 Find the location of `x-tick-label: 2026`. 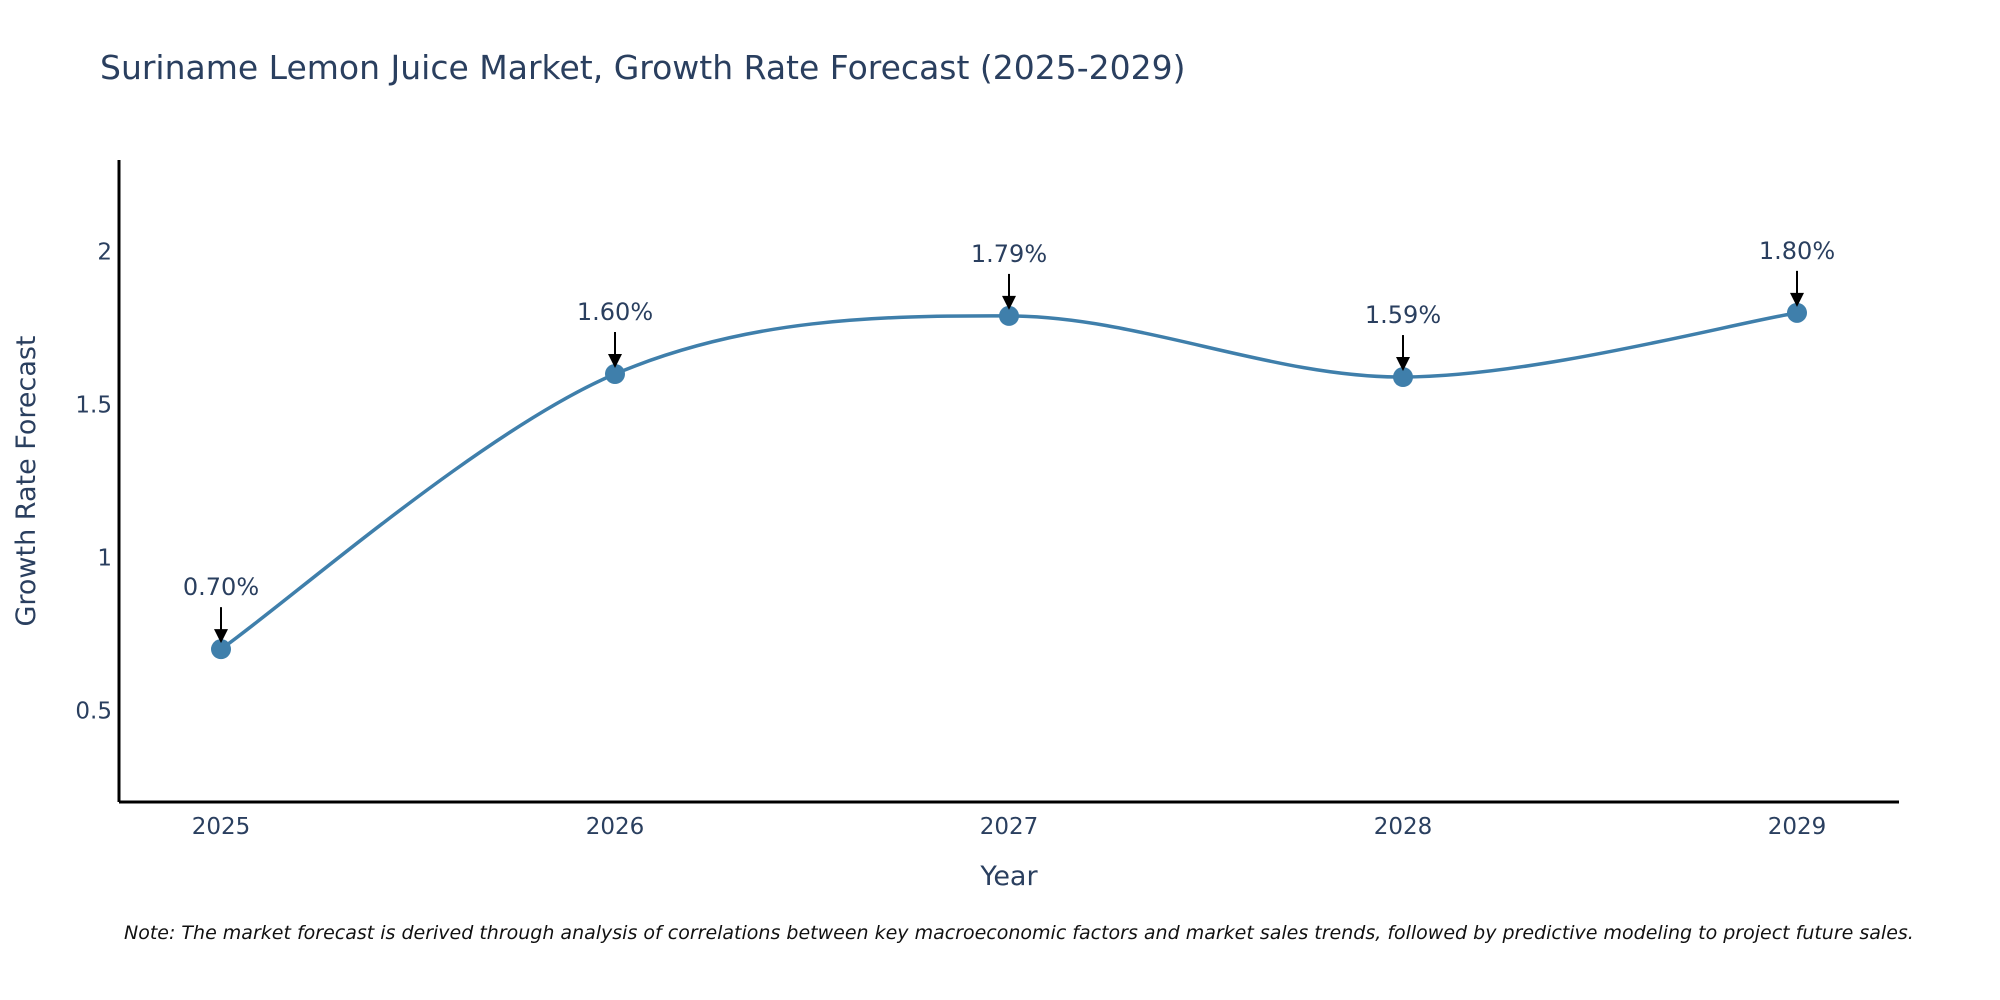

x-tick-label: 2026 is located at coordinates (615, 827).